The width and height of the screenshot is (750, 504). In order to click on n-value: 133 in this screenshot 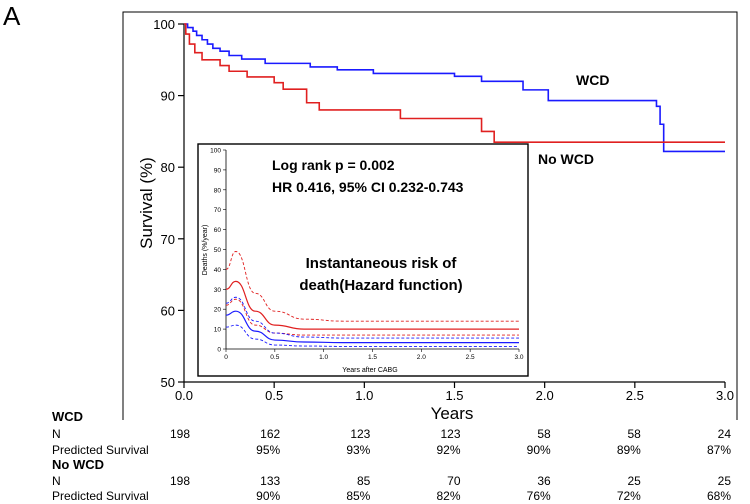, I will do `click(270, 481)`.